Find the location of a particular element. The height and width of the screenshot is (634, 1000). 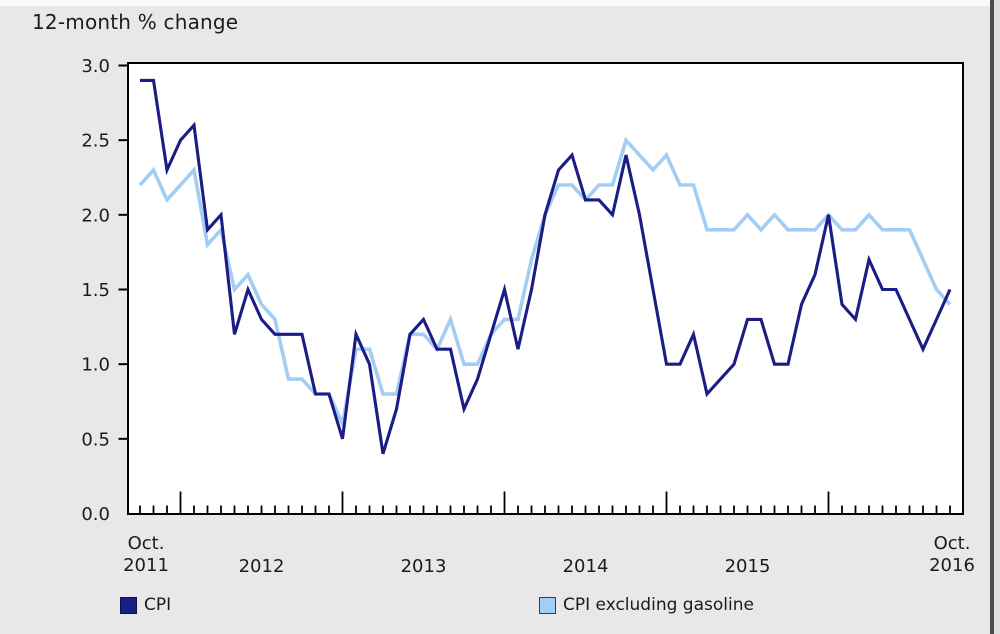

y-axis-tick-label: 0.0 is located at coordinates (95, 514).